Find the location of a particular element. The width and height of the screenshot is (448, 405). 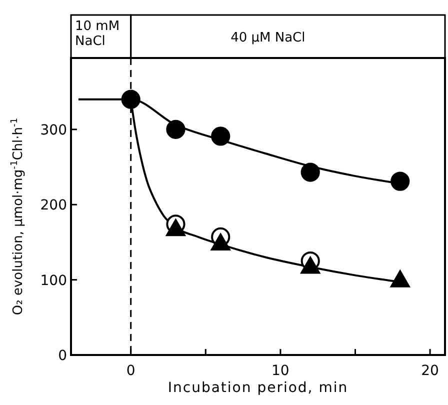

y-tick-label: 200 is located at coordinates (53, 206).